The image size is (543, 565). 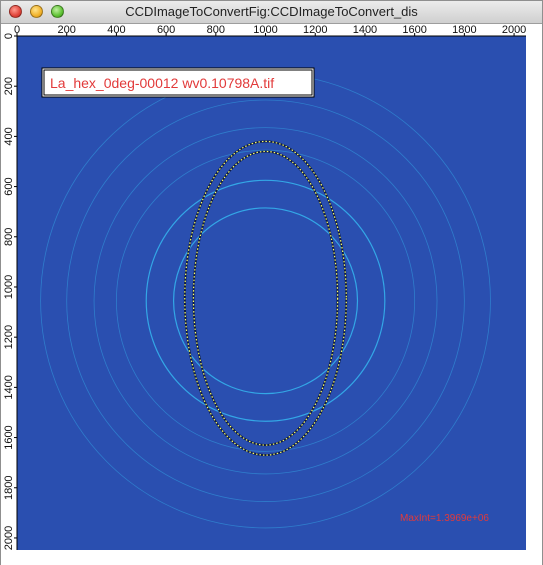 I want to click on x-tick-label: 600, so click(x=166, y=30).